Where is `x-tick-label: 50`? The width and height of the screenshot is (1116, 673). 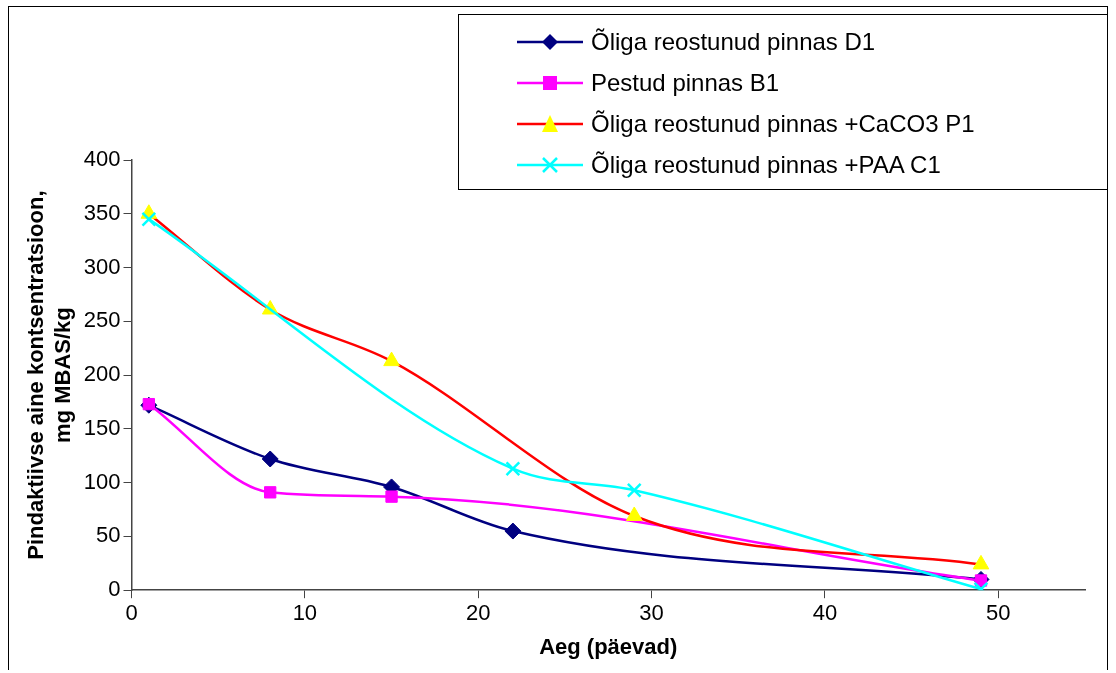 x-tick-label: 50 is located at coordinates (998, 613).